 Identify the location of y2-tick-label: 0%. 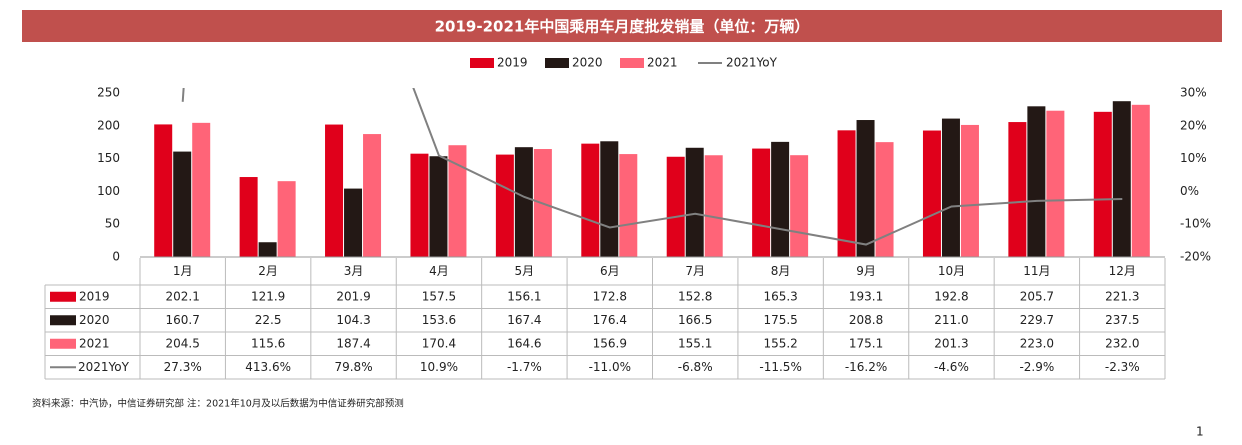
(1189, 191).